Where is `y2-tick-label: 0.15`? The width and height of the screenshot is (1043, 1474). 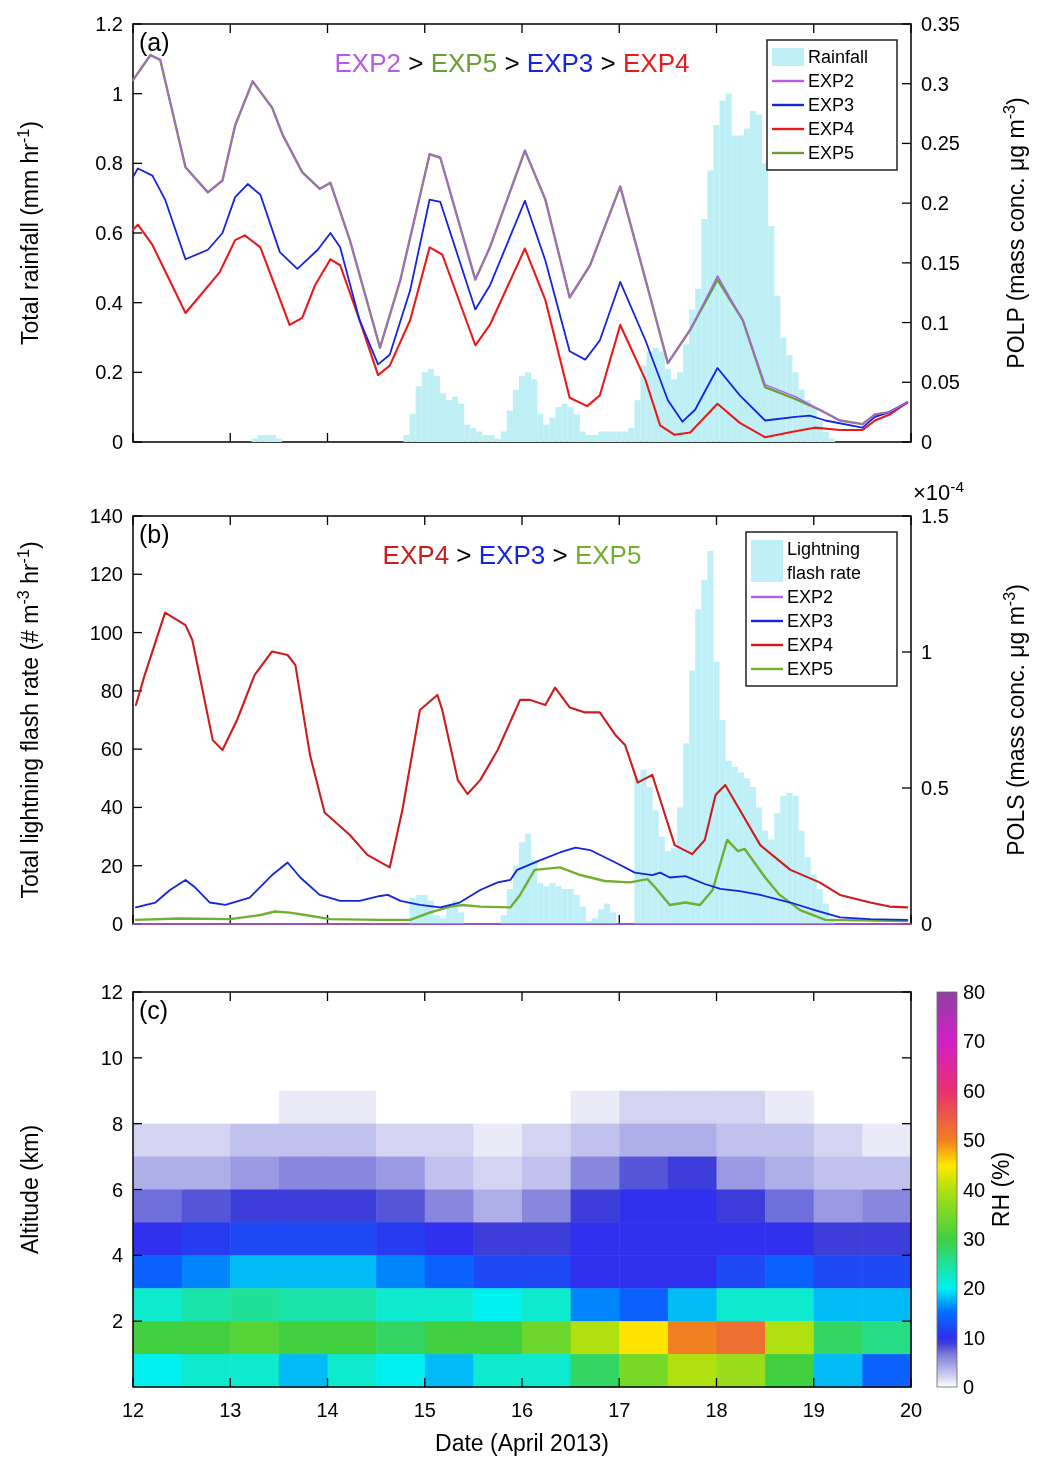 y2-tick-label: 0.15 is located at coordinates (940, 262).